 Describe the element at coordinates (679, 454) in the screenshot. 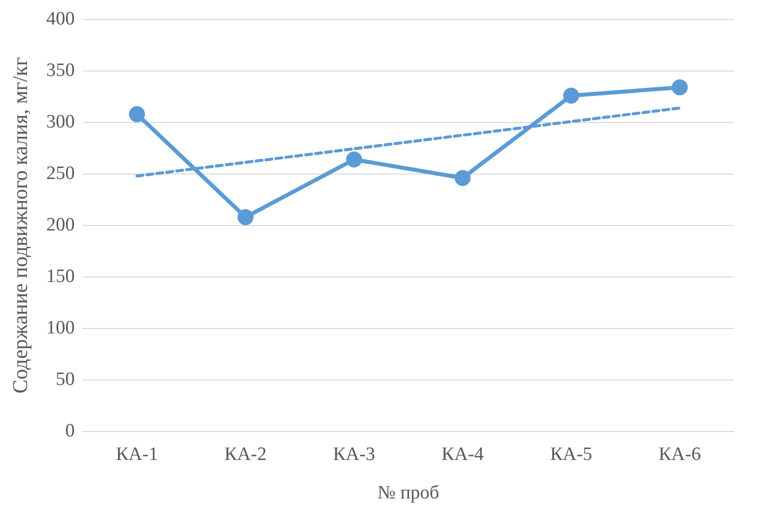

I see `x-tick-label: КА-6` at that location.